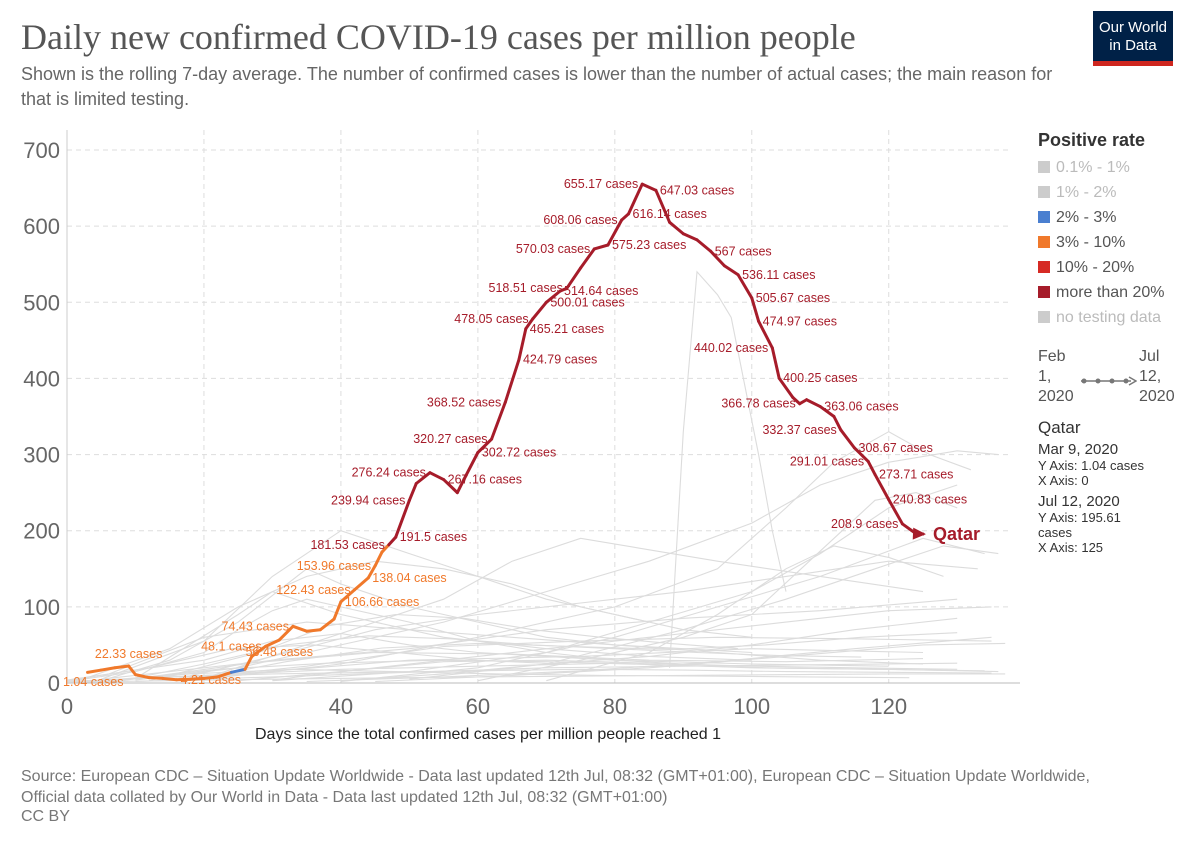 The width and height of the screenshot is (1200, 847). Describe the element at coordinates (1113, 465) in the screenshot. I see `info-first-point: Mar 9, 2020 Y Axis: 1.04 cases X Axis: 0` at that location.